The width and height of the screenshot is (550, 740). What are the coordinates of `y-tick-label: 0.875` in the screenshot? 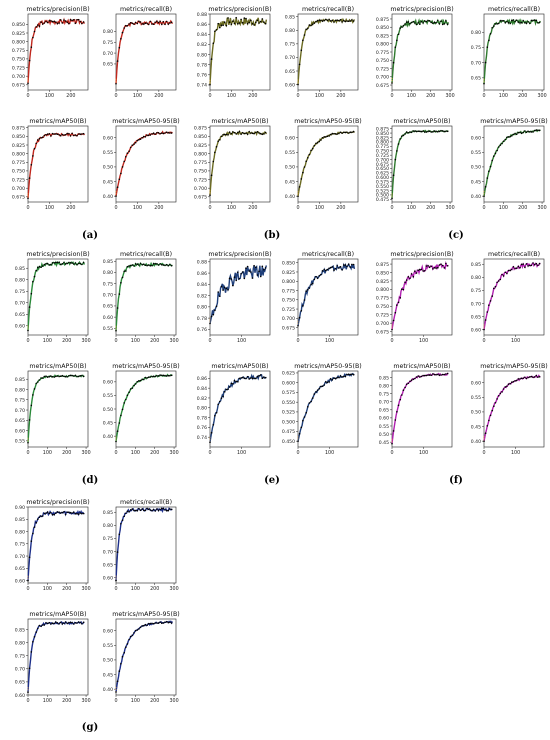 It's located at (382, 265).